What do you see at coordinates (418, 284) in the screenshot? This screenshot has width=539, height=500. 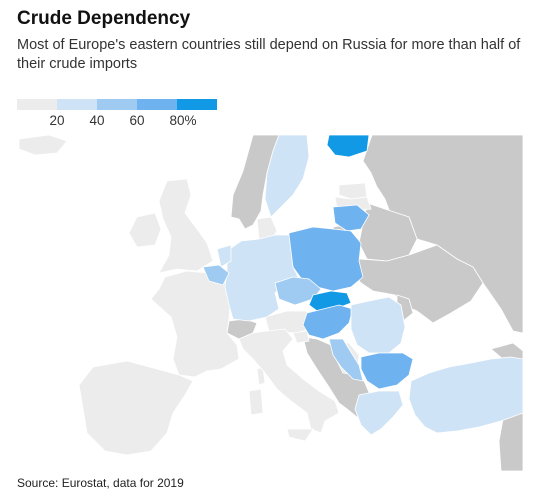 I see `region-ukraine` at bounding box center [418, 284].